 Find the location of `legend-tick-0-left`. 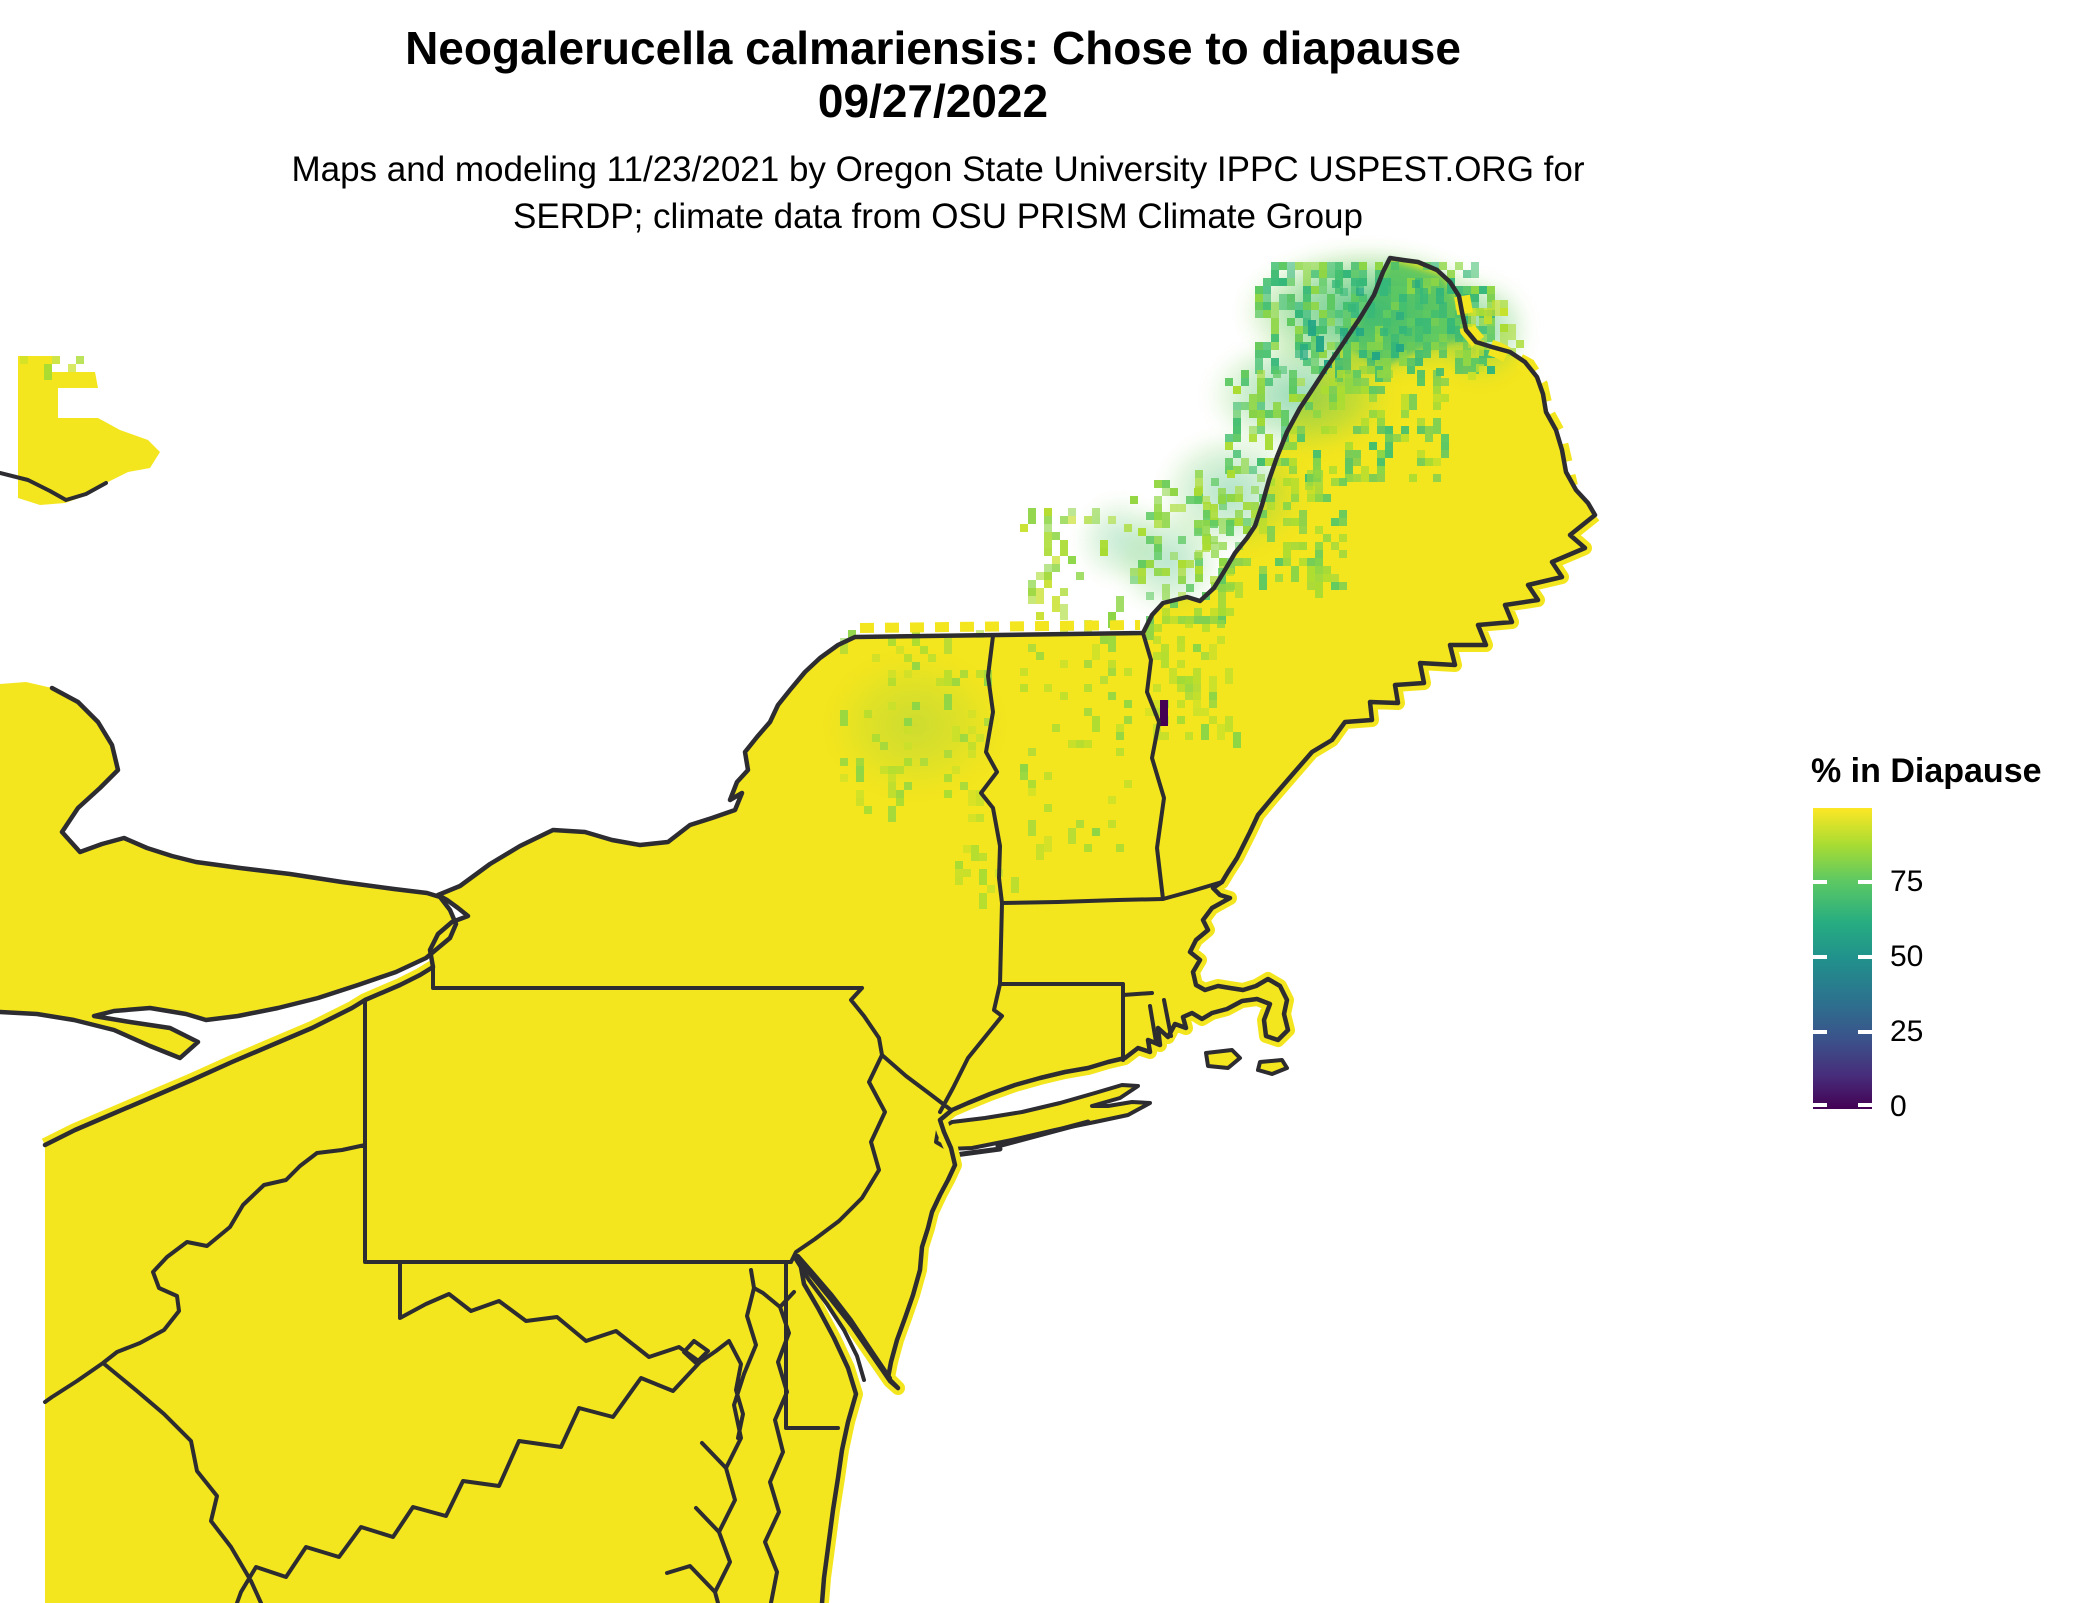

legend-tick-0-left is located at coordinates (1820, 1105).